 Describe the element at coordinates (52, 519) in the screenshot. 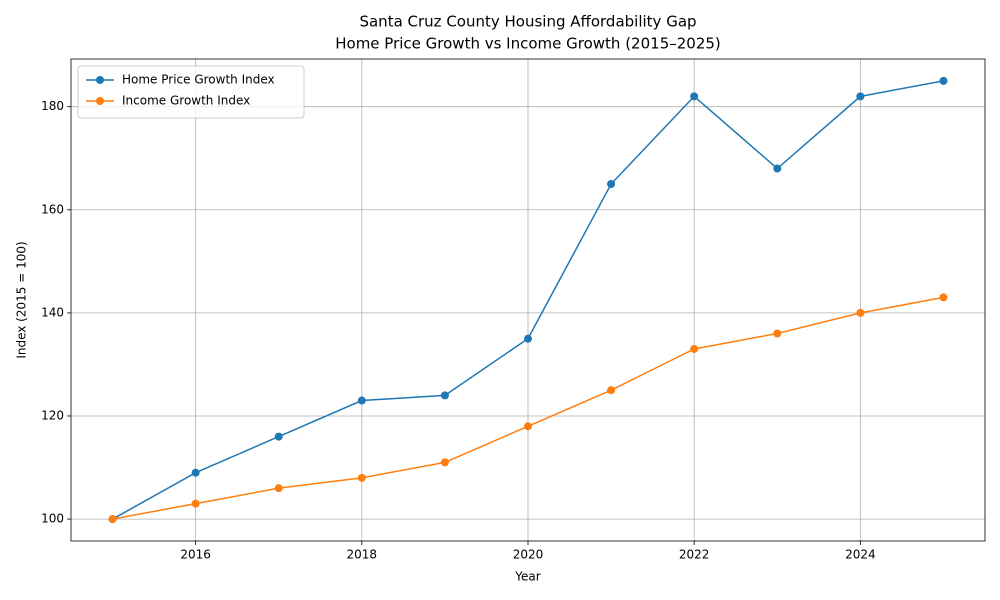

I see `y-tick-label: 100` at that location.